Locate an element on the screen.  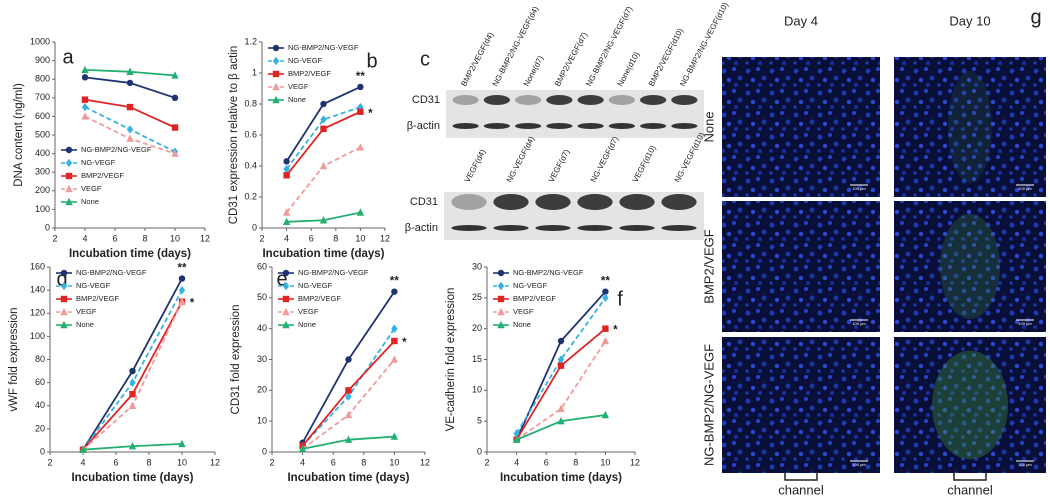
row-label: CD31 is located at coordinates (426, 100).